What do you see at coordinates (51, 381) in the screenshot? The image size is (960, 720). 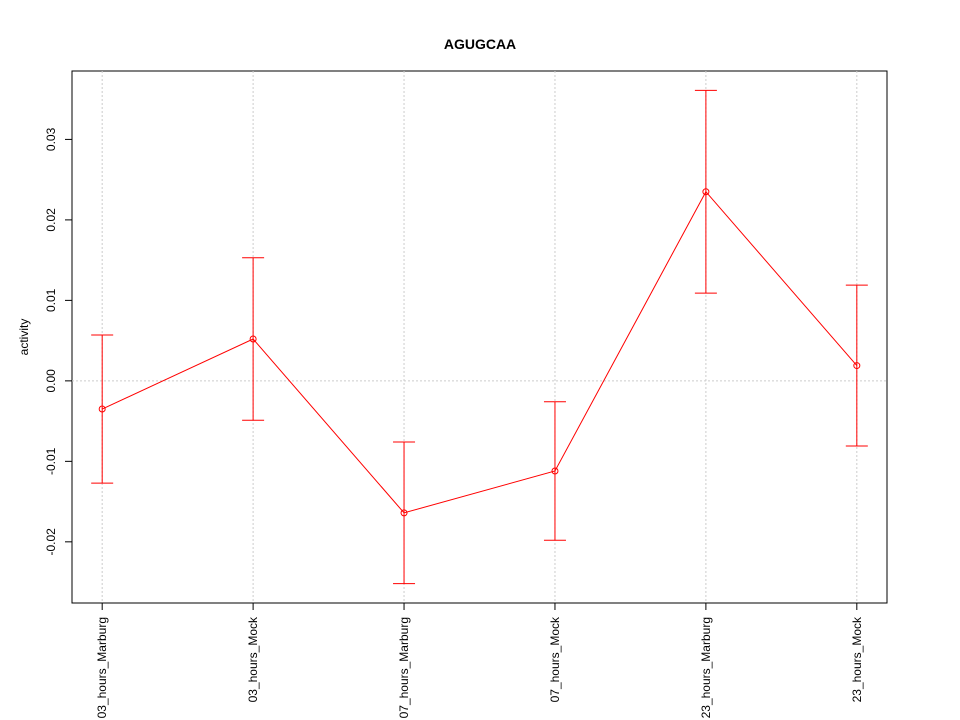 I see `y-tick-label: 0.00` at bounding box center [51, 381].